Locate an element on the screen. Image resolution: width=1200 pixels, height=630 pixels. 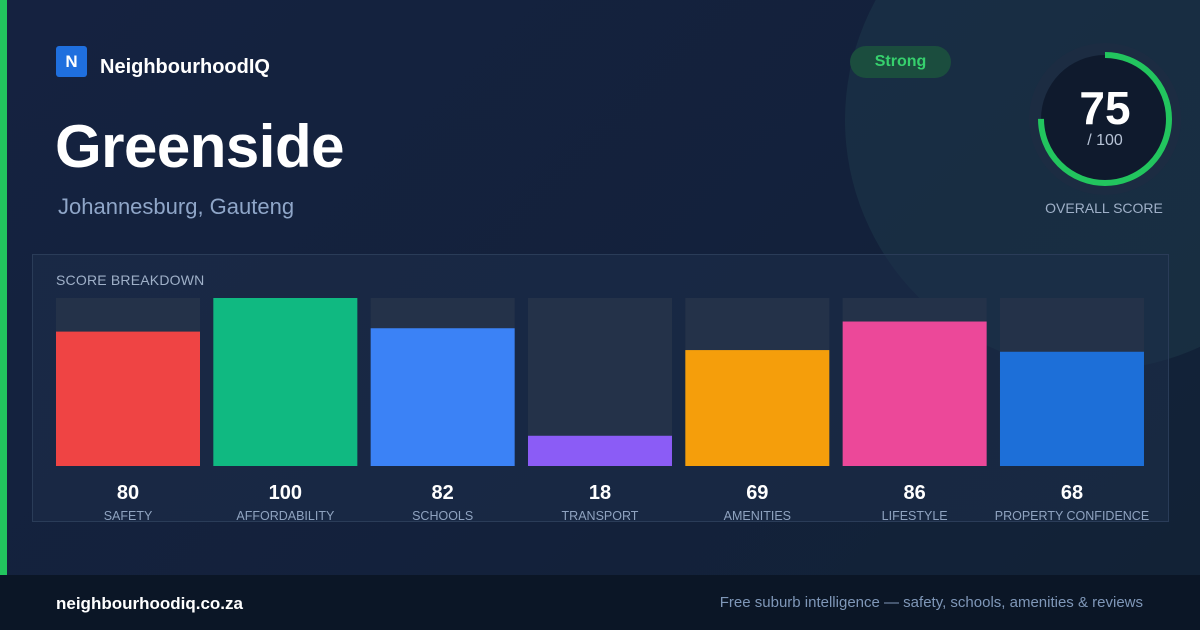
gauge-inner-disc is located at coordinates (1105, 119).